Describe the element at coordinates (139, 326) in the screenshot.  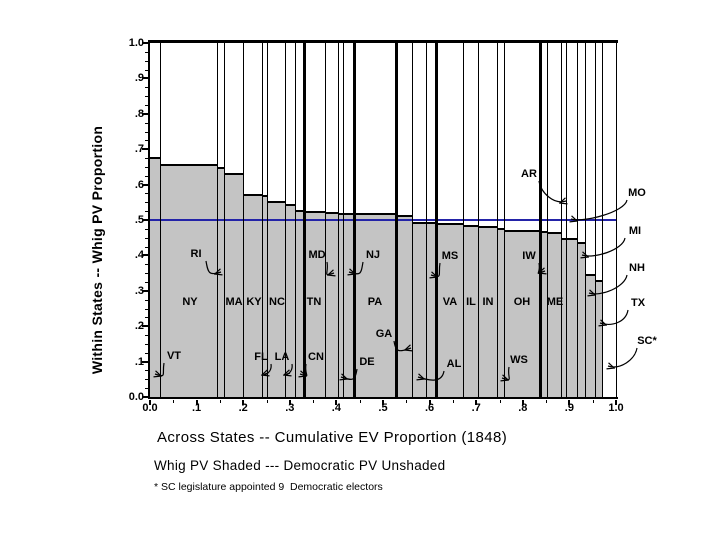
I see `y-tick-label-.2: .2` at that location.